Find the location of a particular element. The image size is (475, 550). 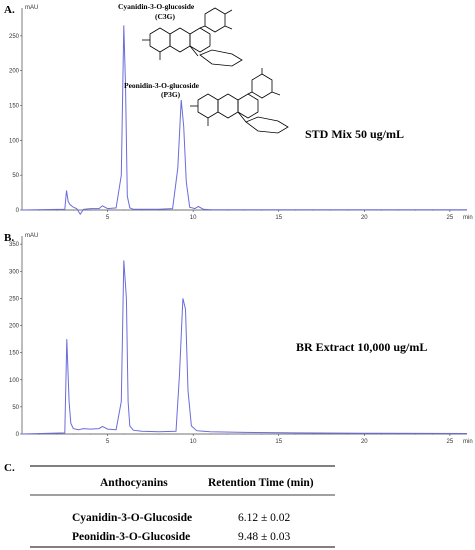

panel-b-label: B. is located at coordinates (9, 238).